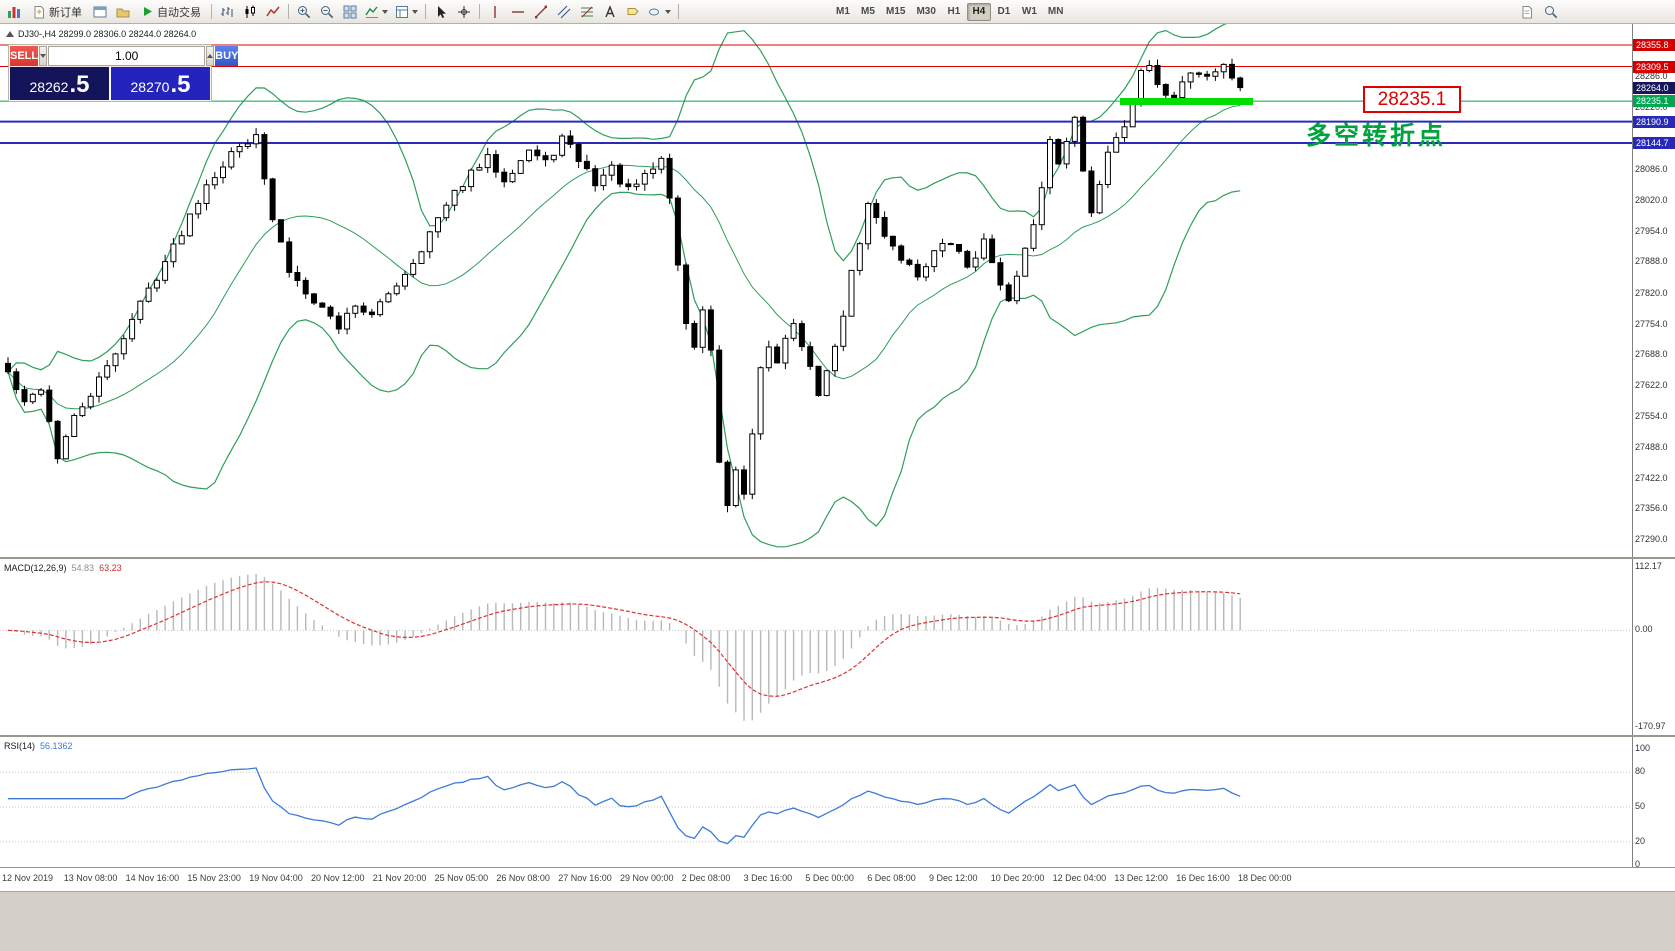 The image size is (1675, 951). Describe the element at coordinates (978, 11) in the screenshot. I see `timeframe-button-H4: H4` at that location.